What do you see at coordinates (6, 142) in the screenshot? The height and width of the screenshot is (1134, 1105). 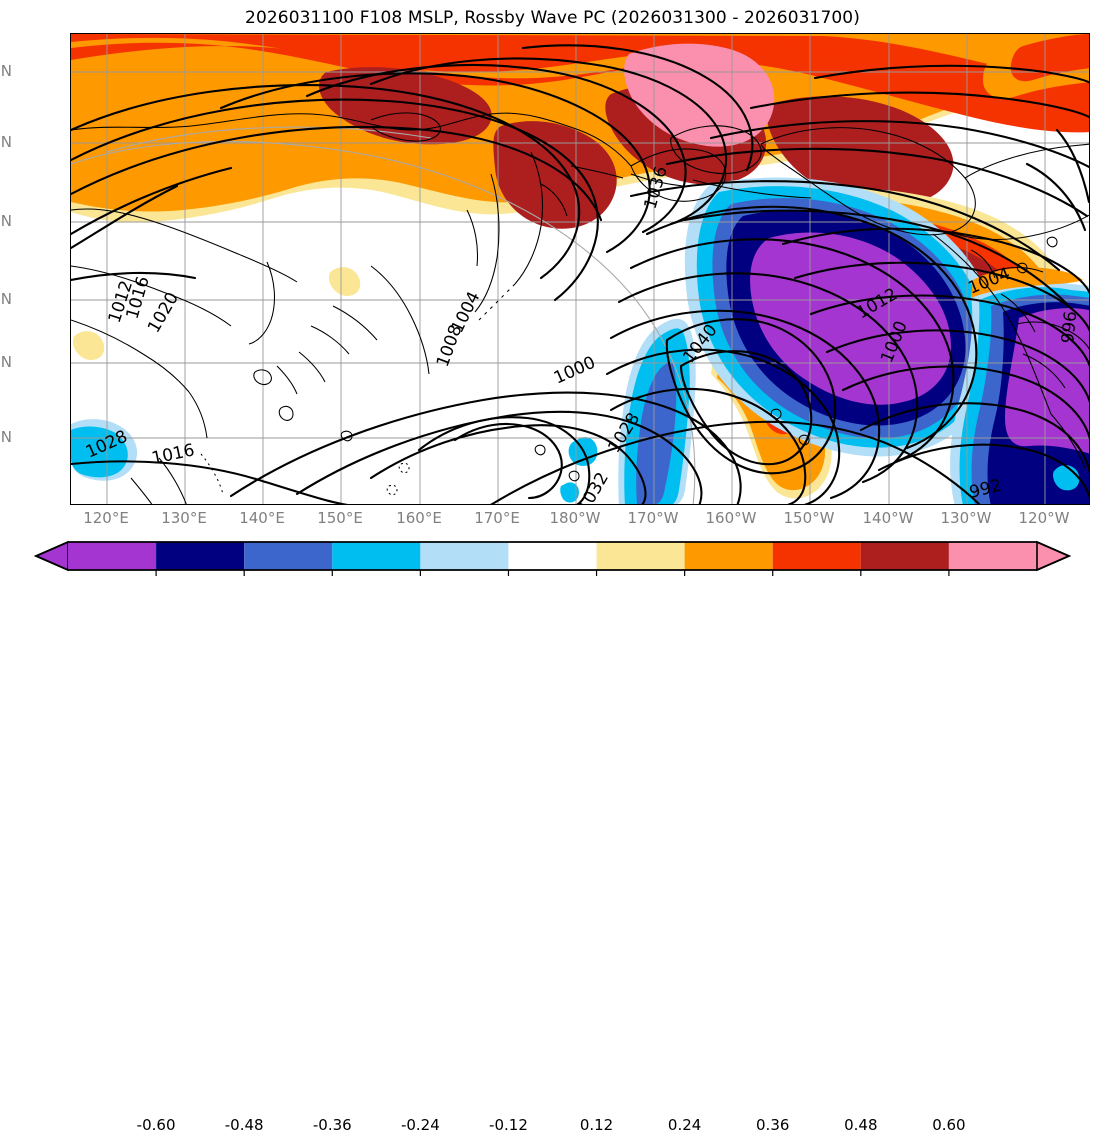 I see `y-tick-label-60n: 60°N` at bounding box center [6, 142].